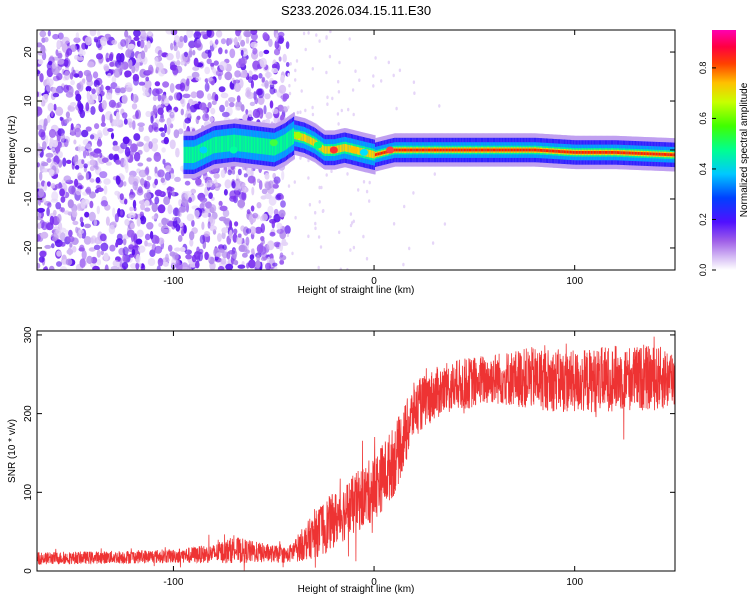  What do you see at coordinates (28, 492) in the screenshot?
I see `snr-ytick-label: 100` at bounding box center [28, 492].